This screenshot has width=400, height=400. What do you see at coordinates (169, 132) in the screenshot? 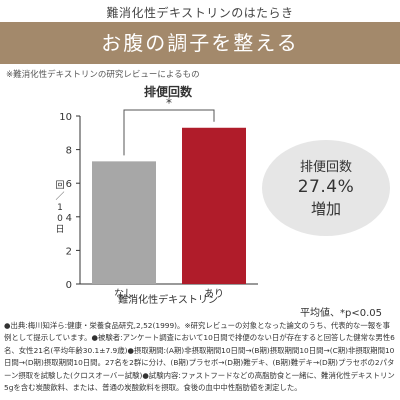
I see `bracket-line` at bounding box center [169, 132].